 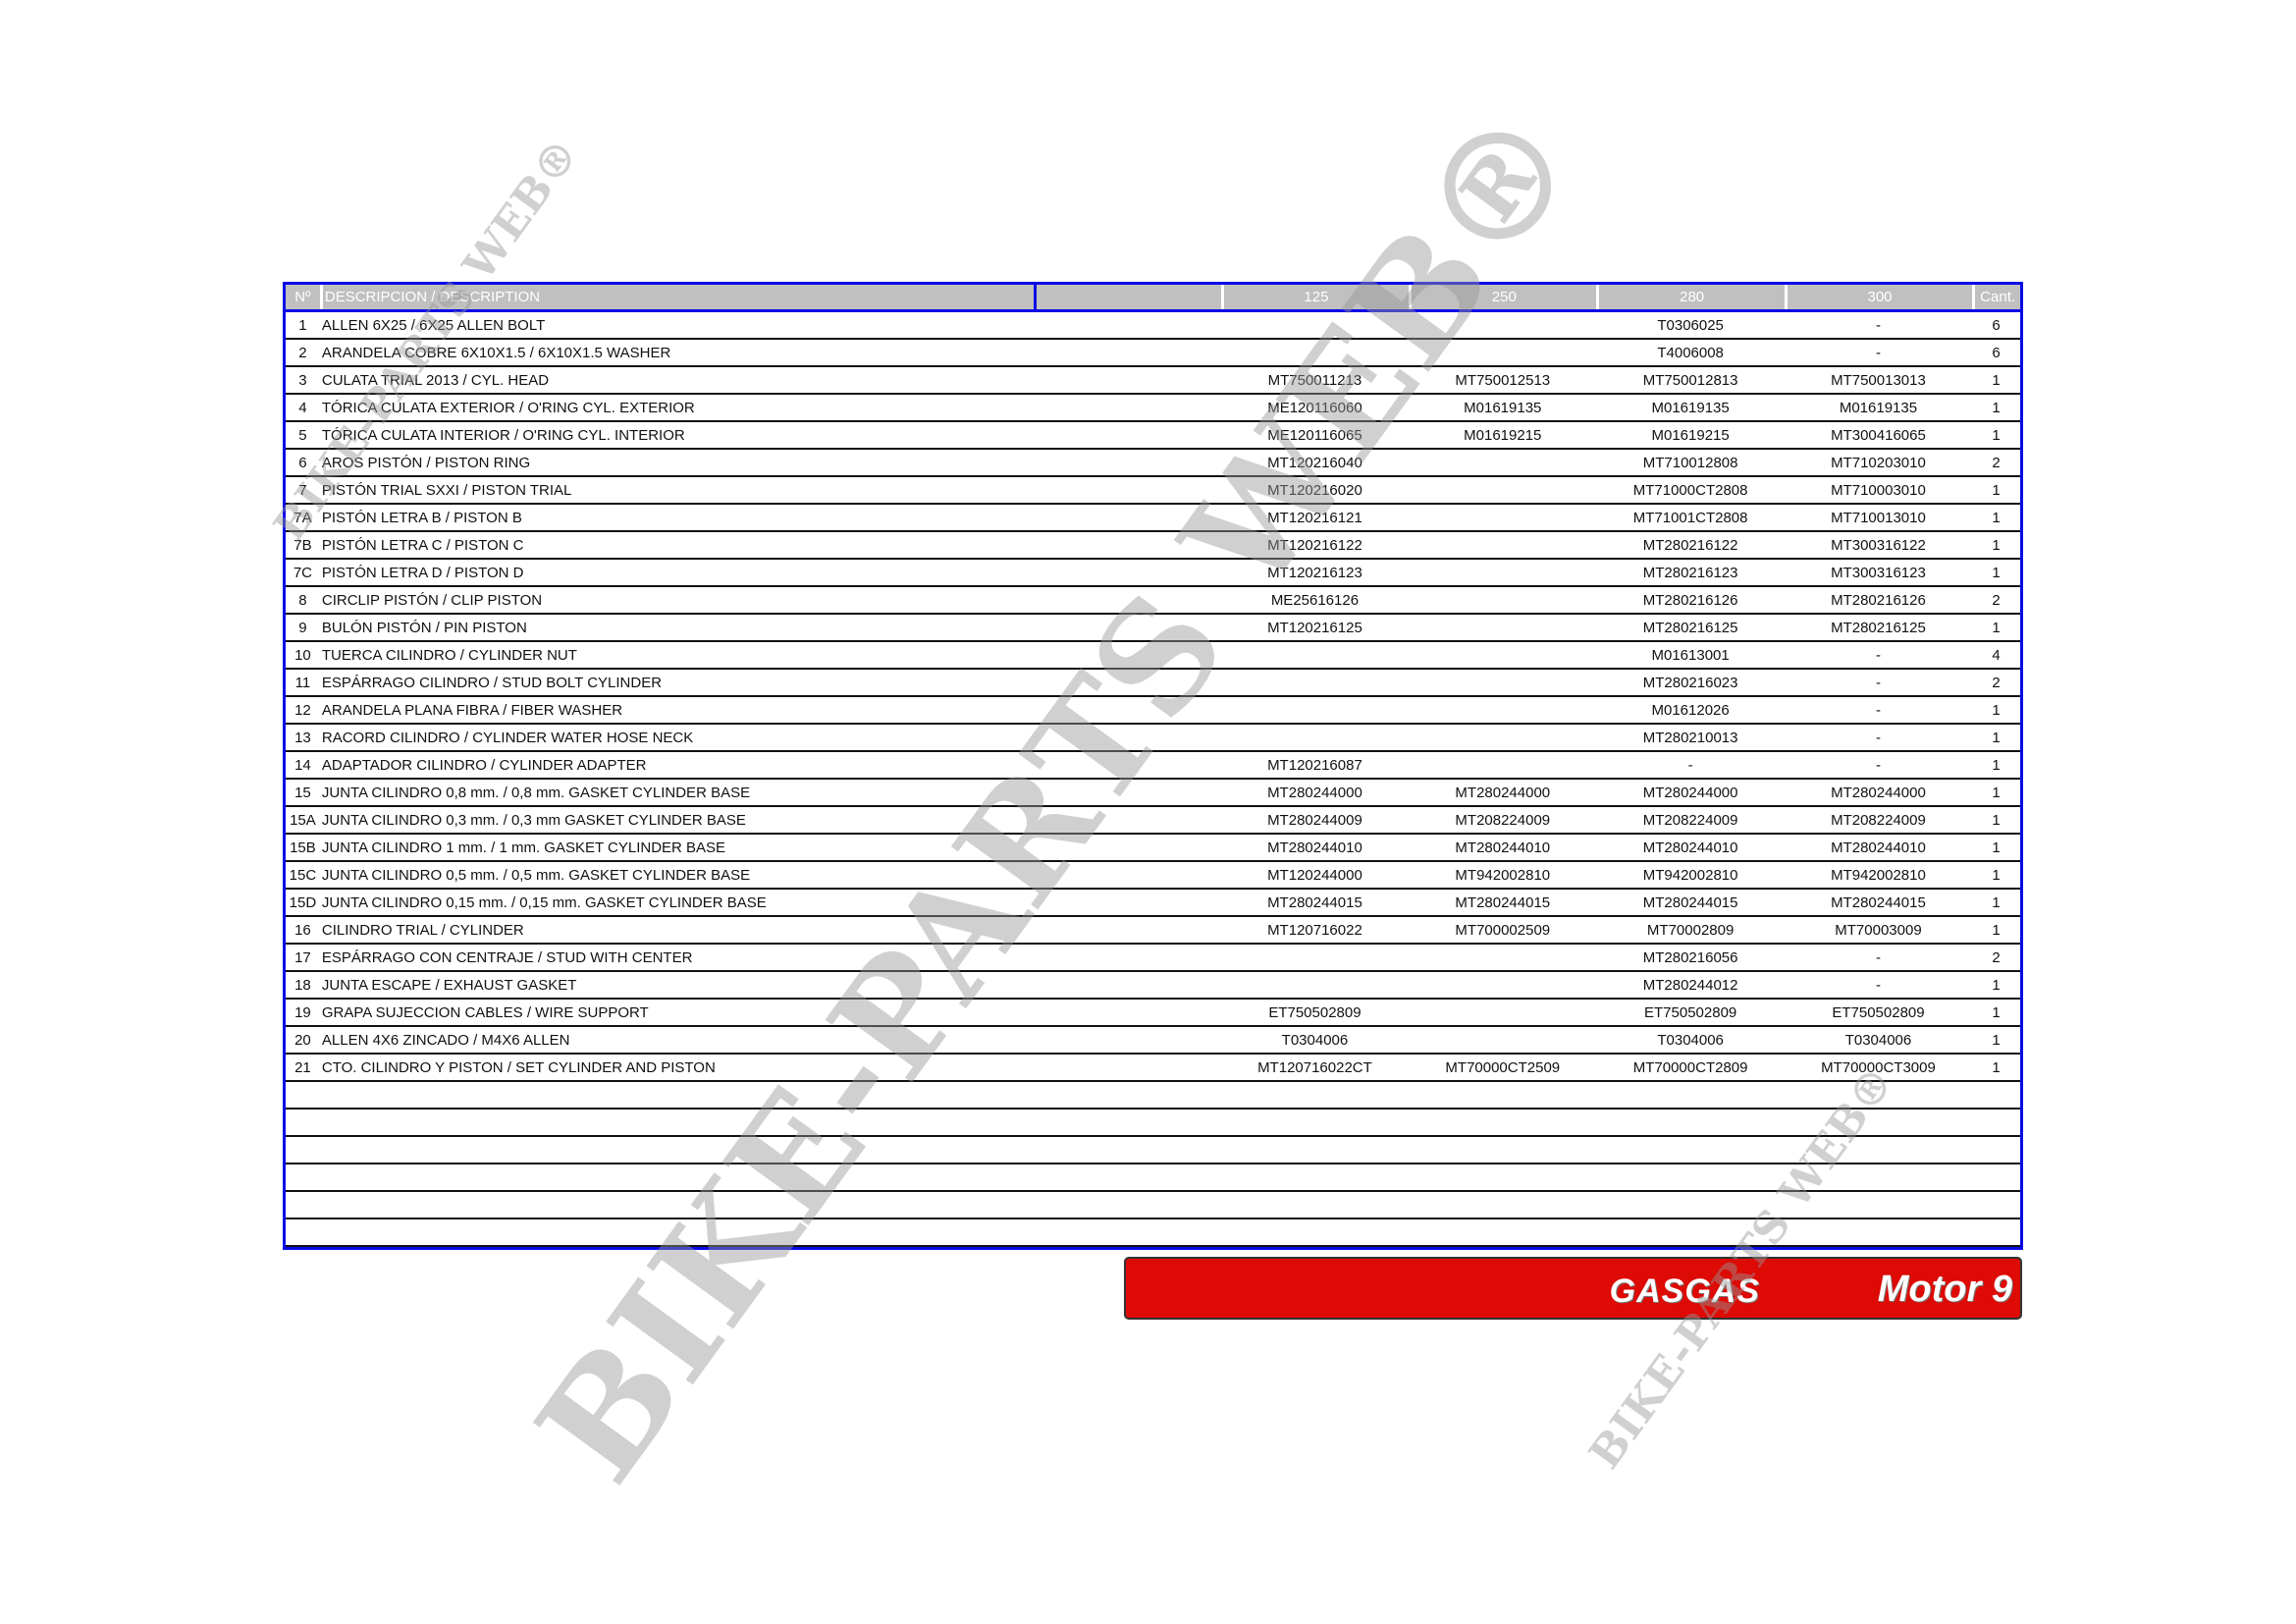 I want to click on part-number-ref: 3, so click(x=302, y=380).